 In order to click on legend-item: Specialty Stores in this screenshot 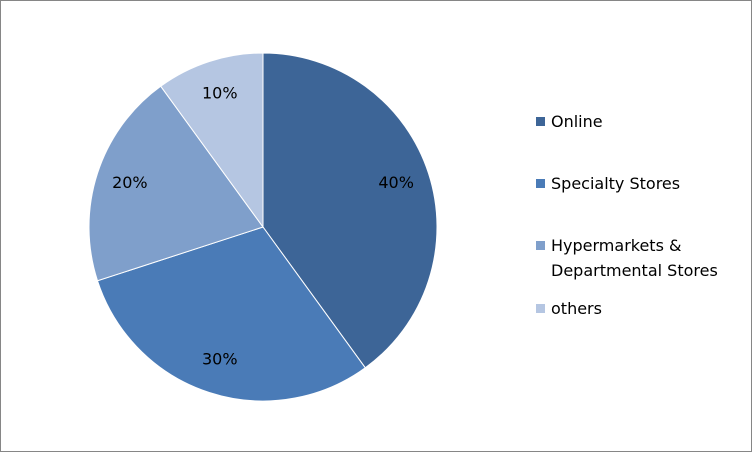, I will do `click(636, 183)`.